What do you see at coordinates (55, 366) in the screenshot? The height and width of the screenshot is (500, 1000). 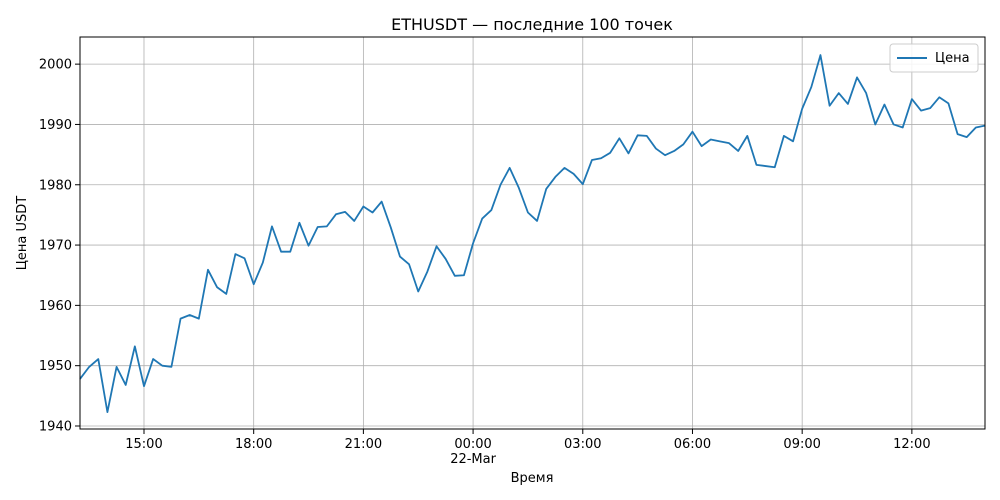 I see `y-tick-label: 1950` at bounding box center [55, 366].